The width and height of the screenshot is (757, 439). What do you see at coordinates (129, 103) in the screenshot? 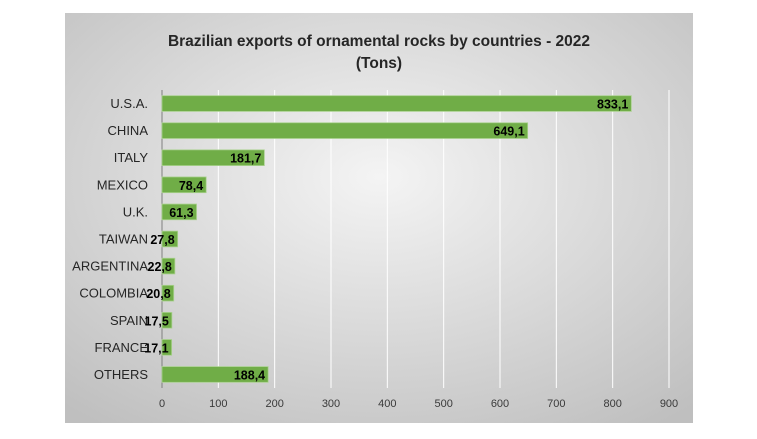
I see `category-label: U.S.A.` at bounding box center [129, 103].